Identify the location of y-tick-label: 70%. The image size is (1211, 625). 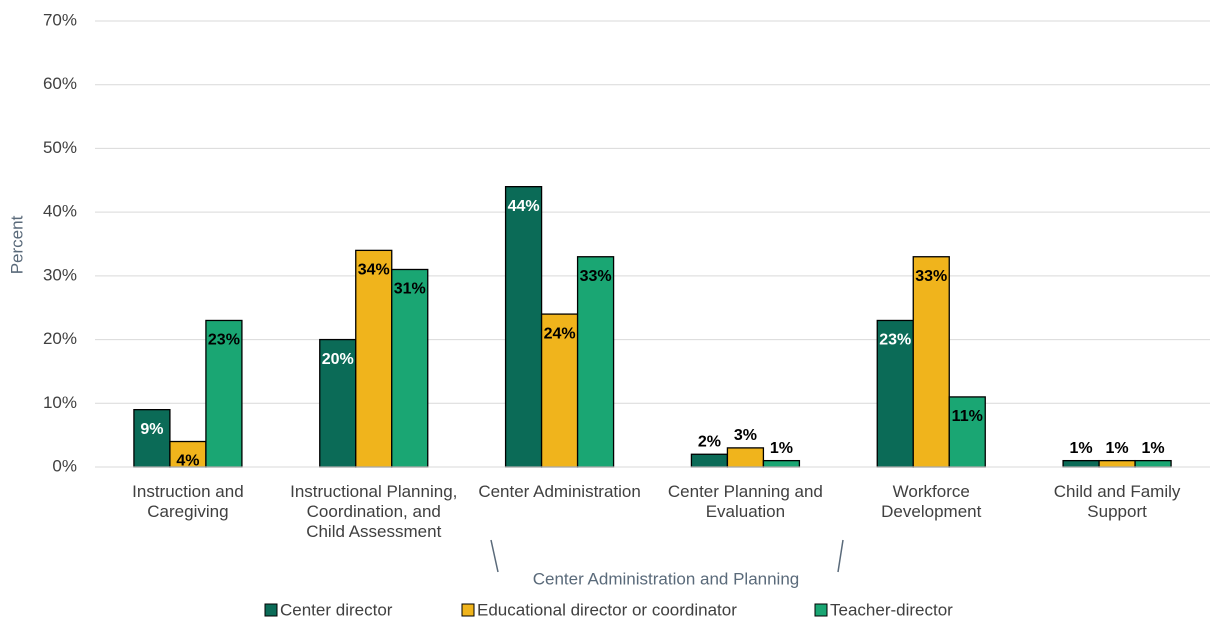
(60, 19).